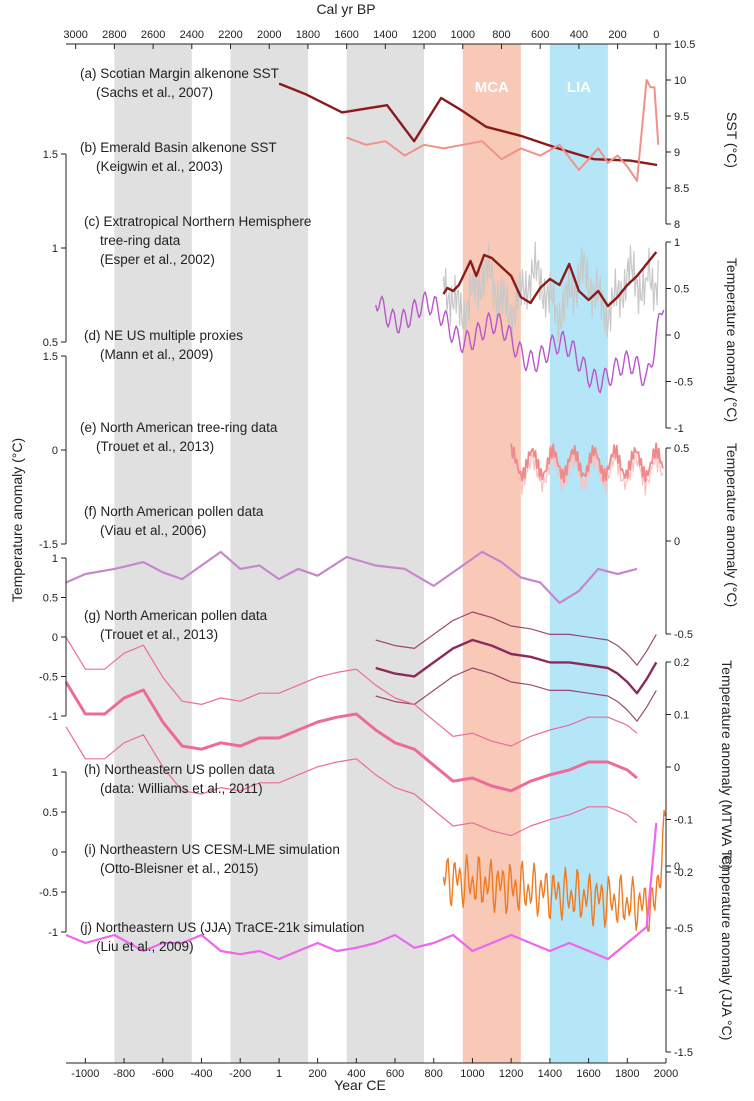 The height and width of the screenshot is (1101, 754). I want to click on mca-band, so click(491, 553).